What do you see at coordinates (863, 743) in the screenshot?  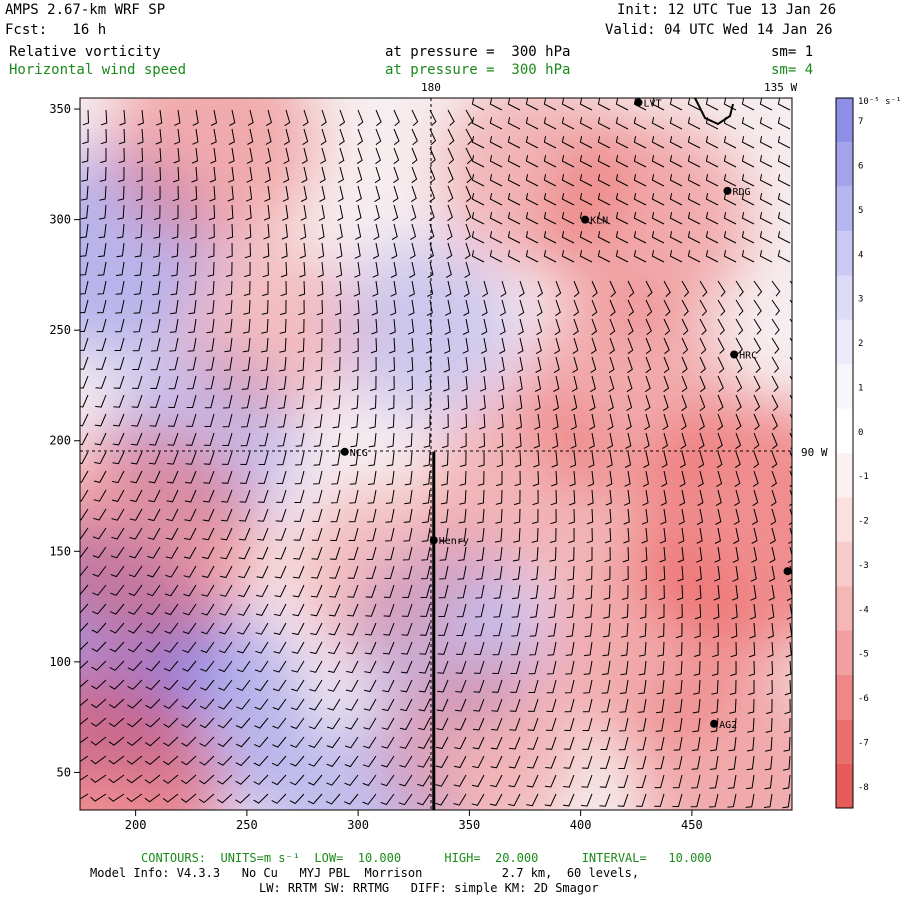 I see `colorbar-label: -7` at bounding box center [863, 743].